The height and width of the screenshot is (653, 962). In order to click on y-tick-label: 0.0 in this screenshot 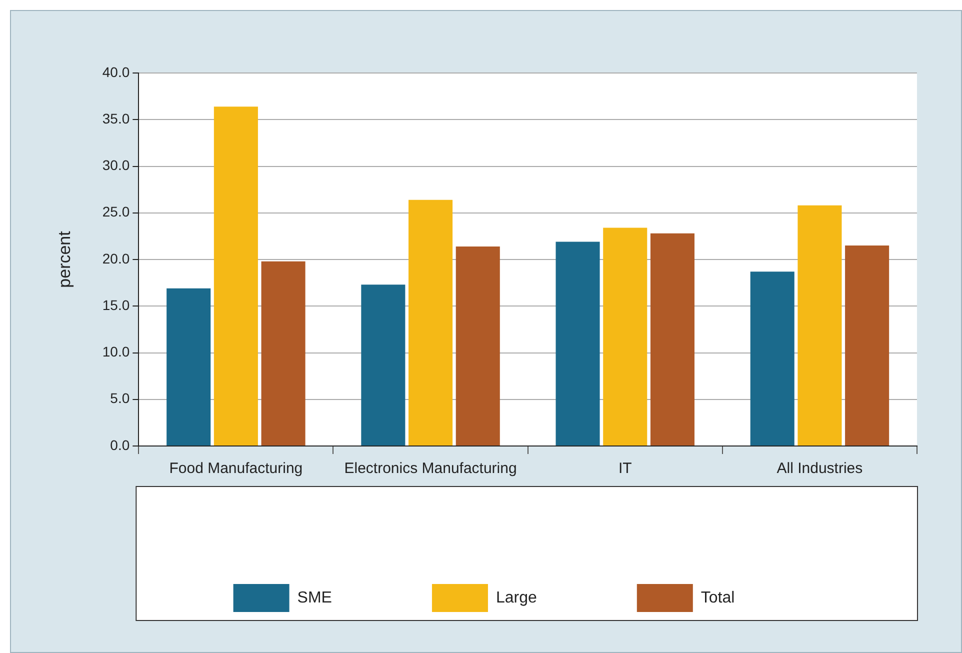, I will do `click(120, 444)`.